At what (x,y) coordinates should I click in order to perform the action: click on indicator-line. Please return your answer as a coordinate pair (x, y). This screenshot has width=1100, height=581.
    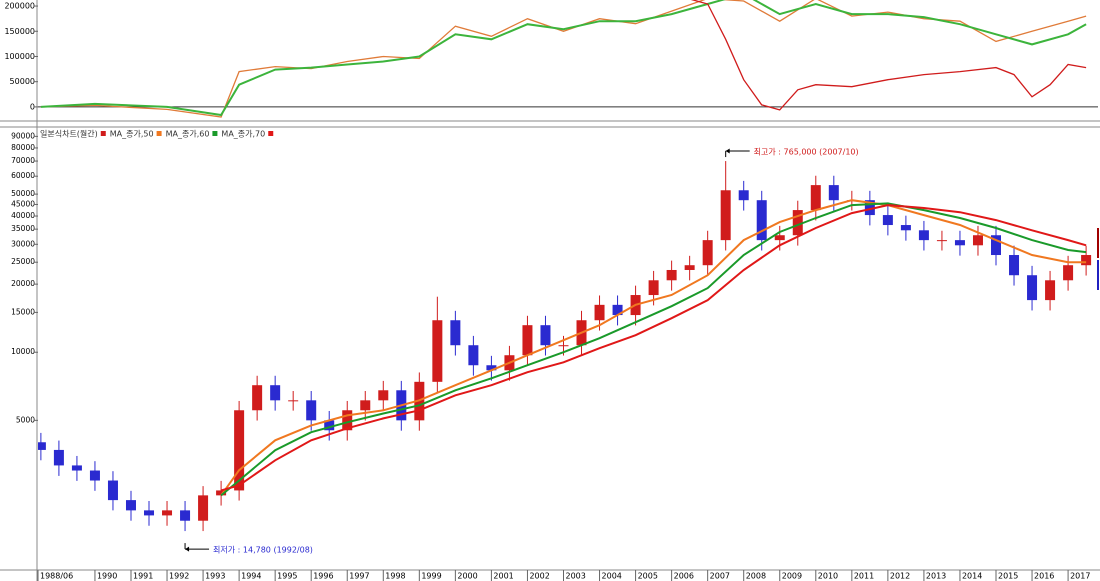
    Looking at the image, I should click on (888, 55).